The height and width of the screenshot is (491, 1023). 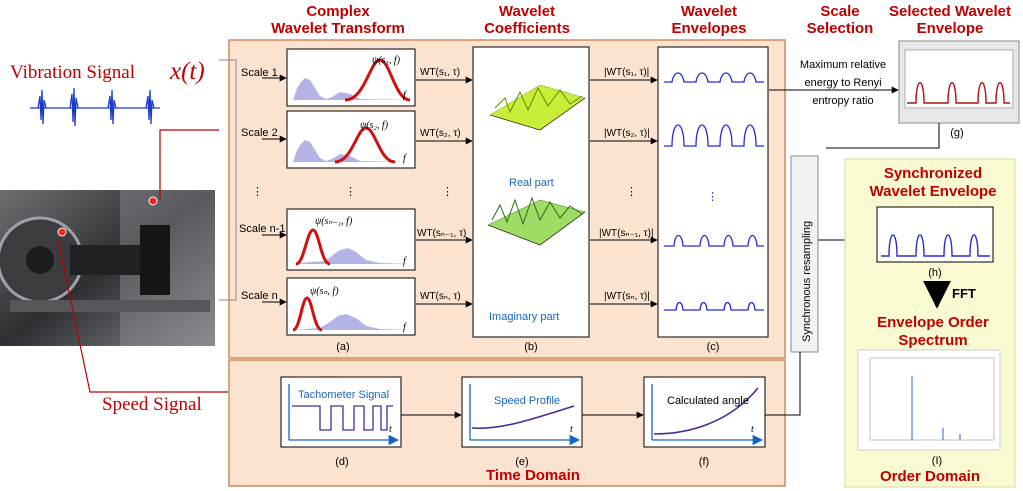 What do you see at coordinates (531, 192) in the screenshot?
I see `coefficients-box: Real part Imaginary part` at bounding box center [531, 192].